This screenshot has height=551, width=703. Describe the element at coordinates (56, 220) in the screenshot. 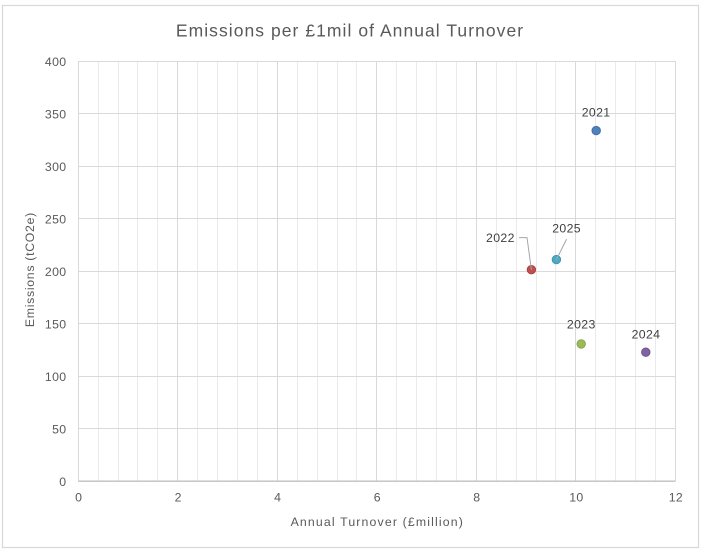

I see `svg-text: 250` at that location.